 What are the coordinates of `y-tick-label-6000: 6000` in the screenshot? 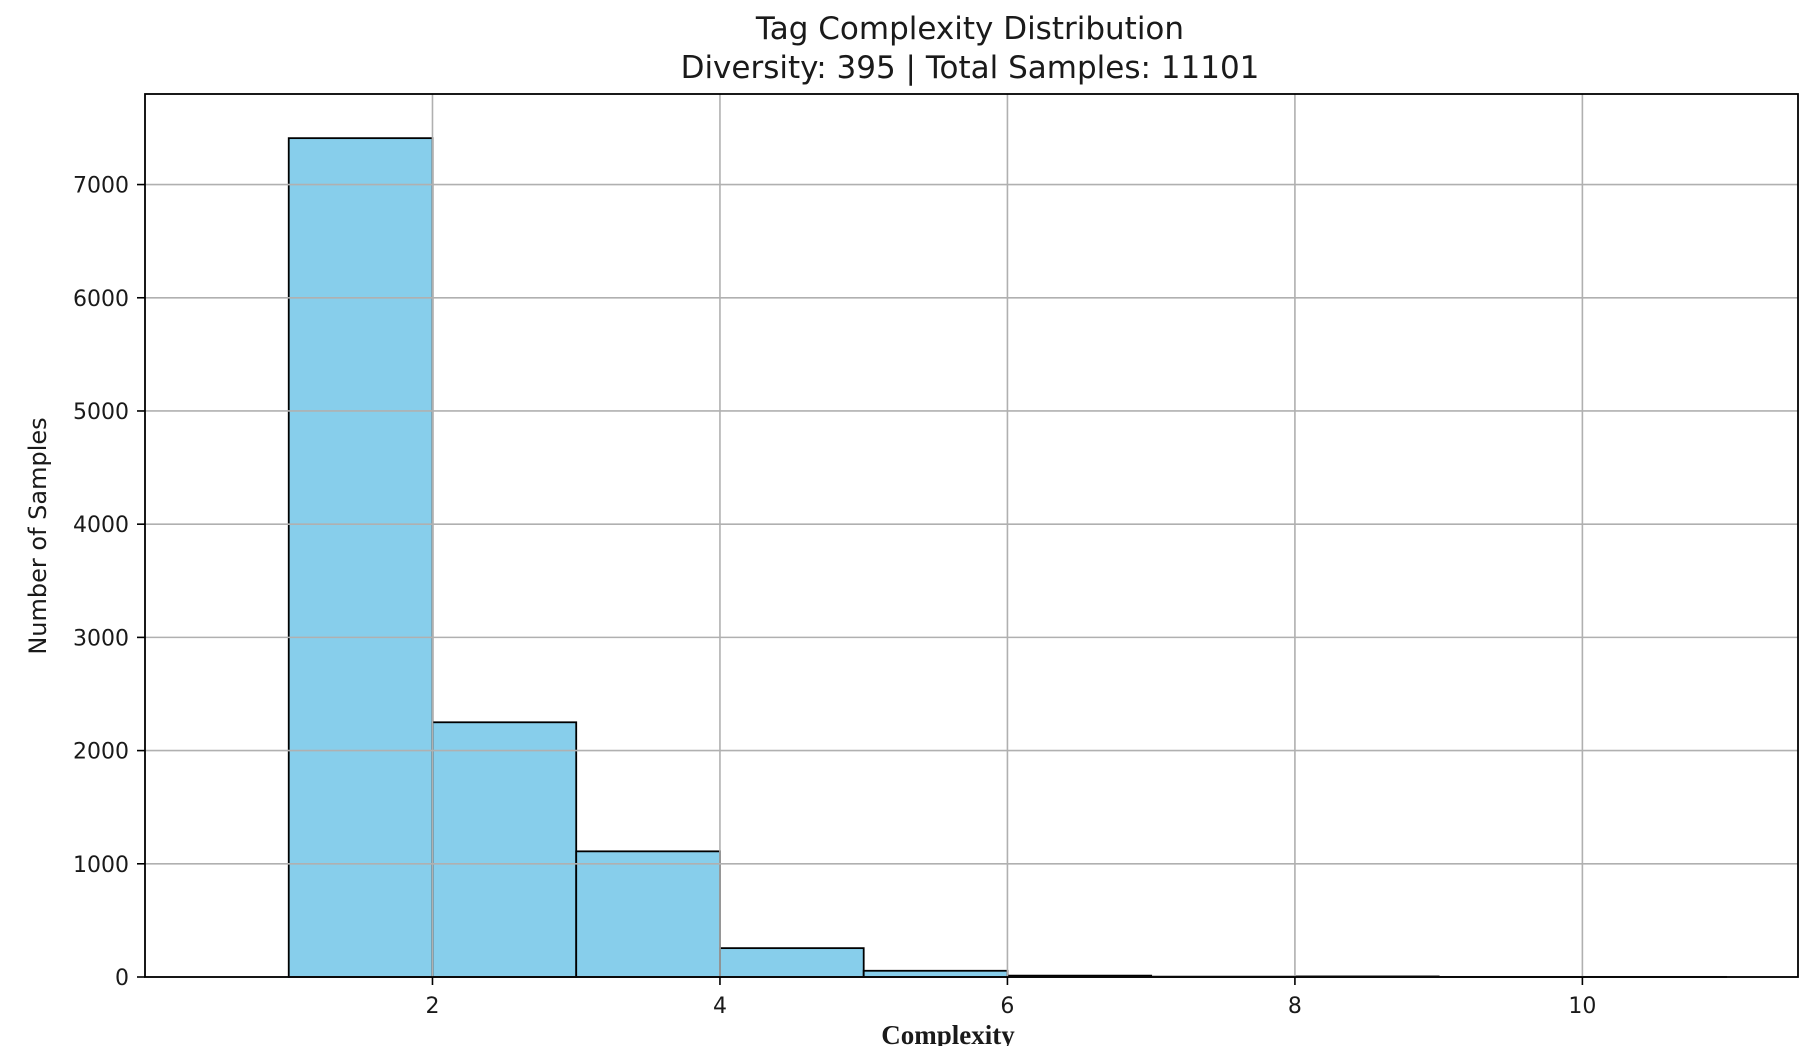 It's located at (101, 299).